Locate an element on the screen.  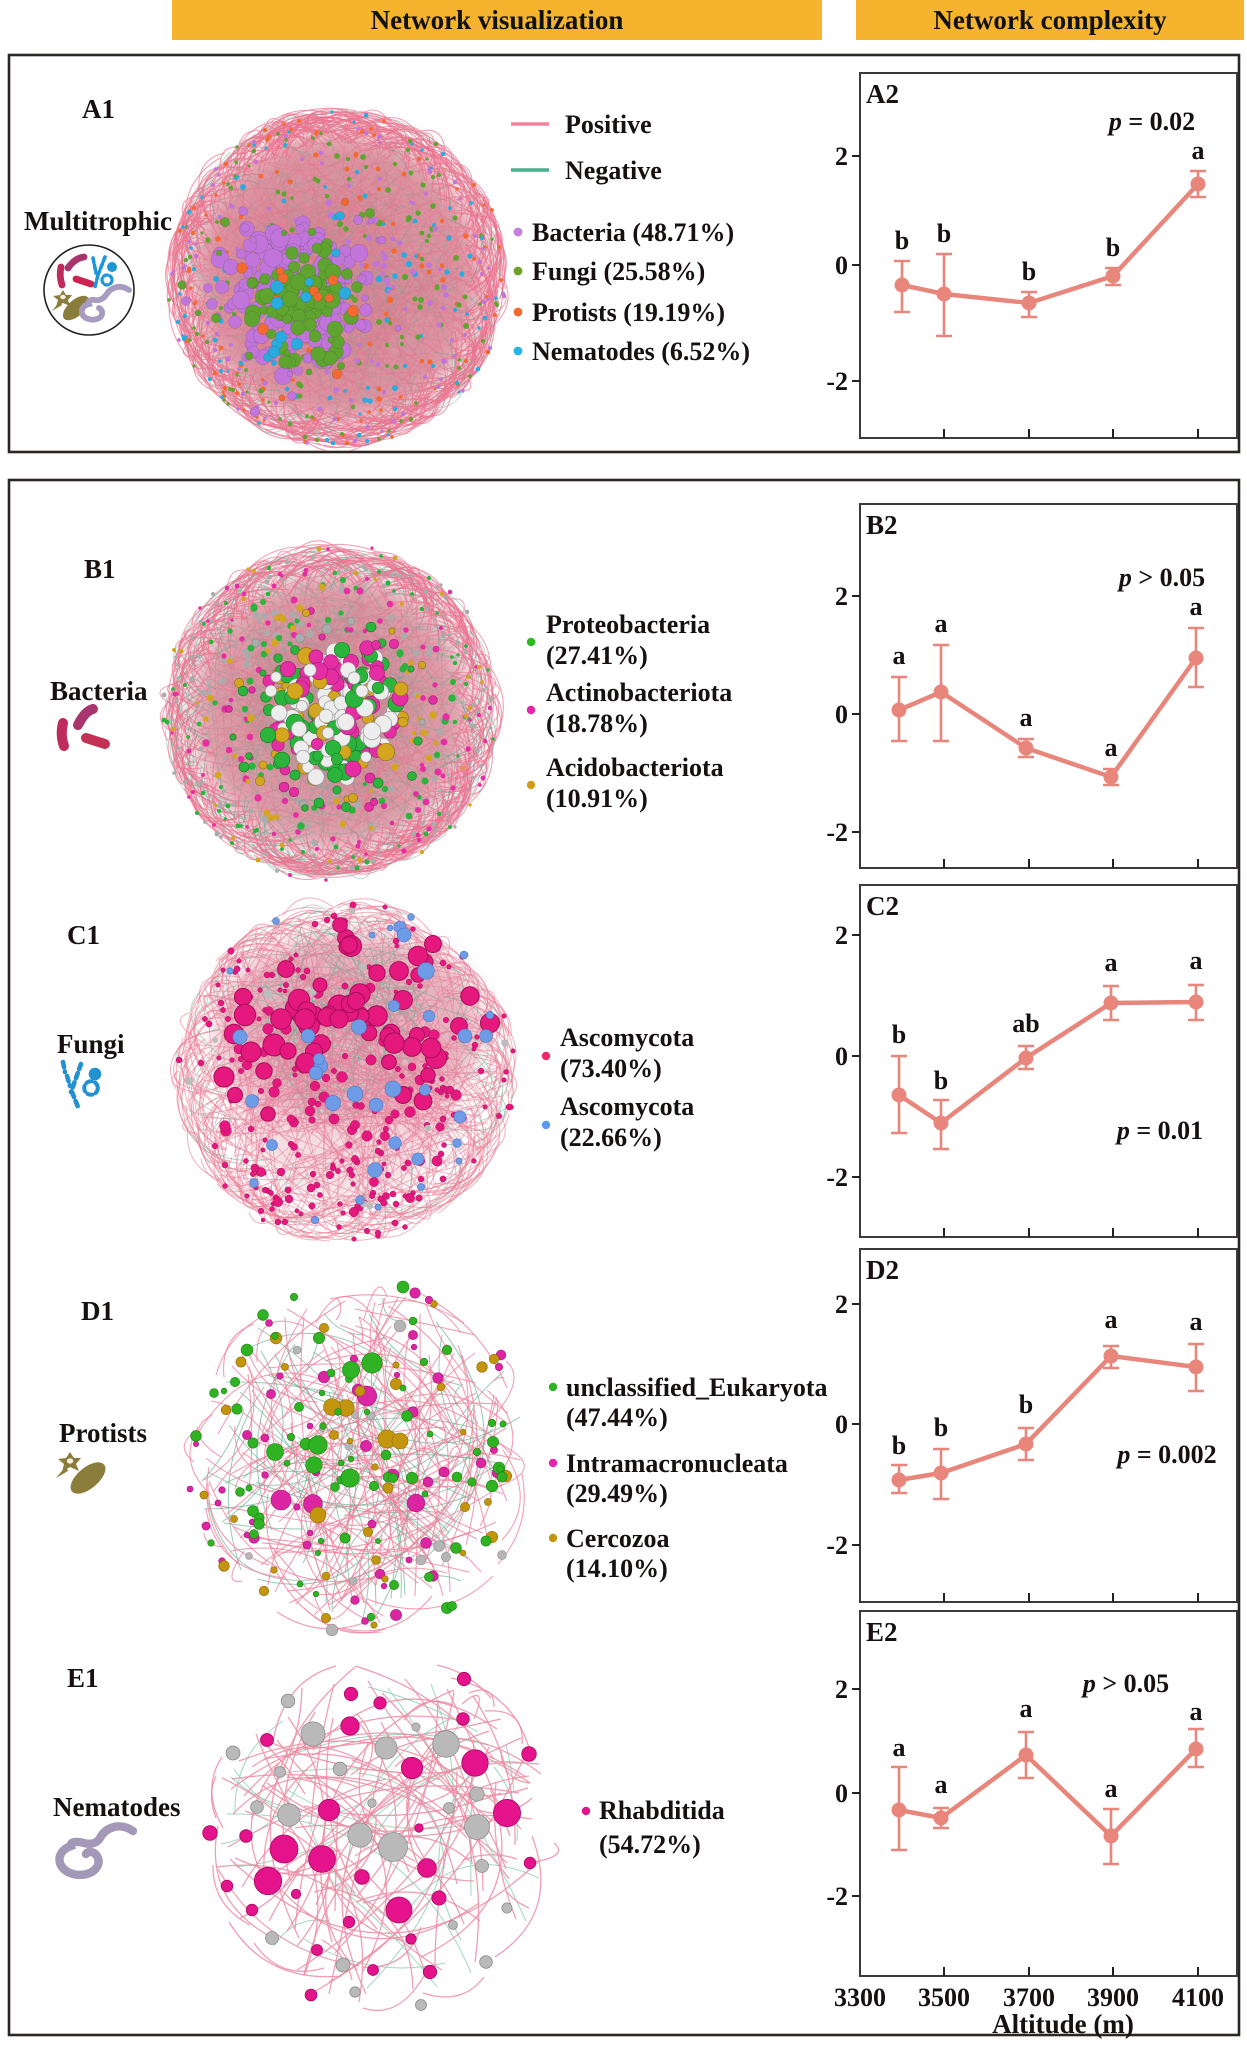
svg-text: Actinobacteriota is located at coordinates (639, 692).